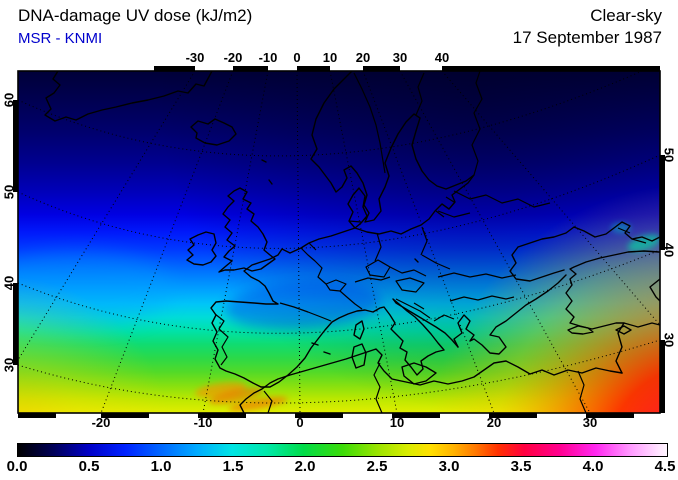 Image resolution: width=678 pixels, height=480 pixels. Describe the element at coordinates (17, 466) in the screenshot. I see `colorbar-tick-label: 0.0` at that location.